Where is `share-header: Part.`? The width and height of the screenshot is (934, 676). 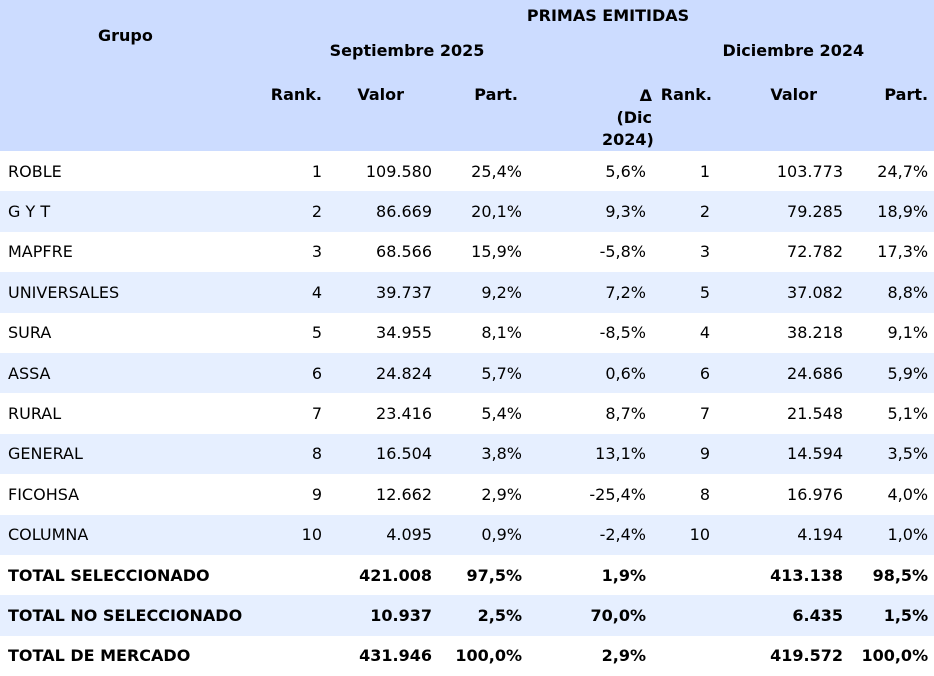 share-header: Part. is located at coordinates (496, 94).